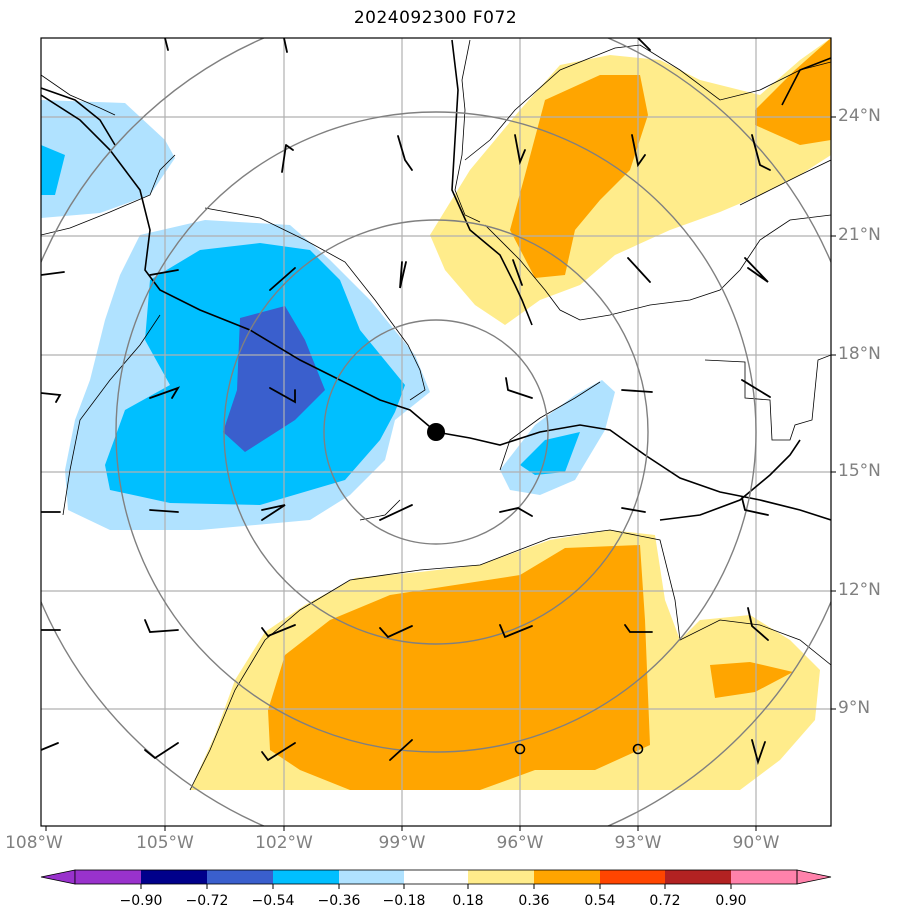  Describe the element at coordinates (859, 116) in the screenshot. I see `lat-label: 24°N` at that location.